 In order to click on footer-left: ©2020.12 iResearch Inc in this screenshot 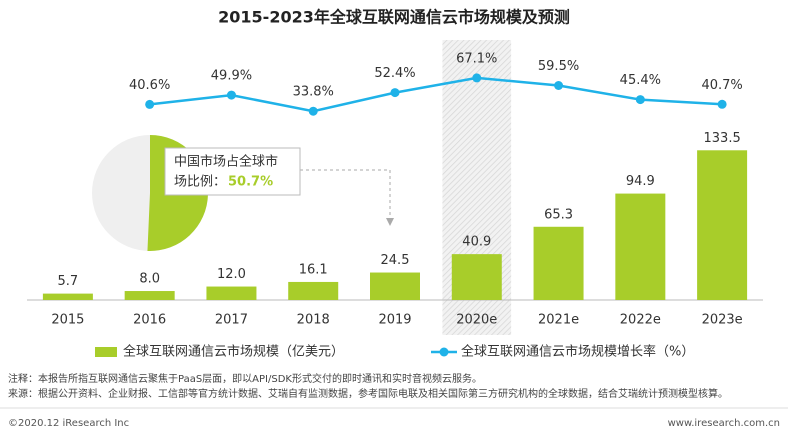, I will do `click(68, 423)`.